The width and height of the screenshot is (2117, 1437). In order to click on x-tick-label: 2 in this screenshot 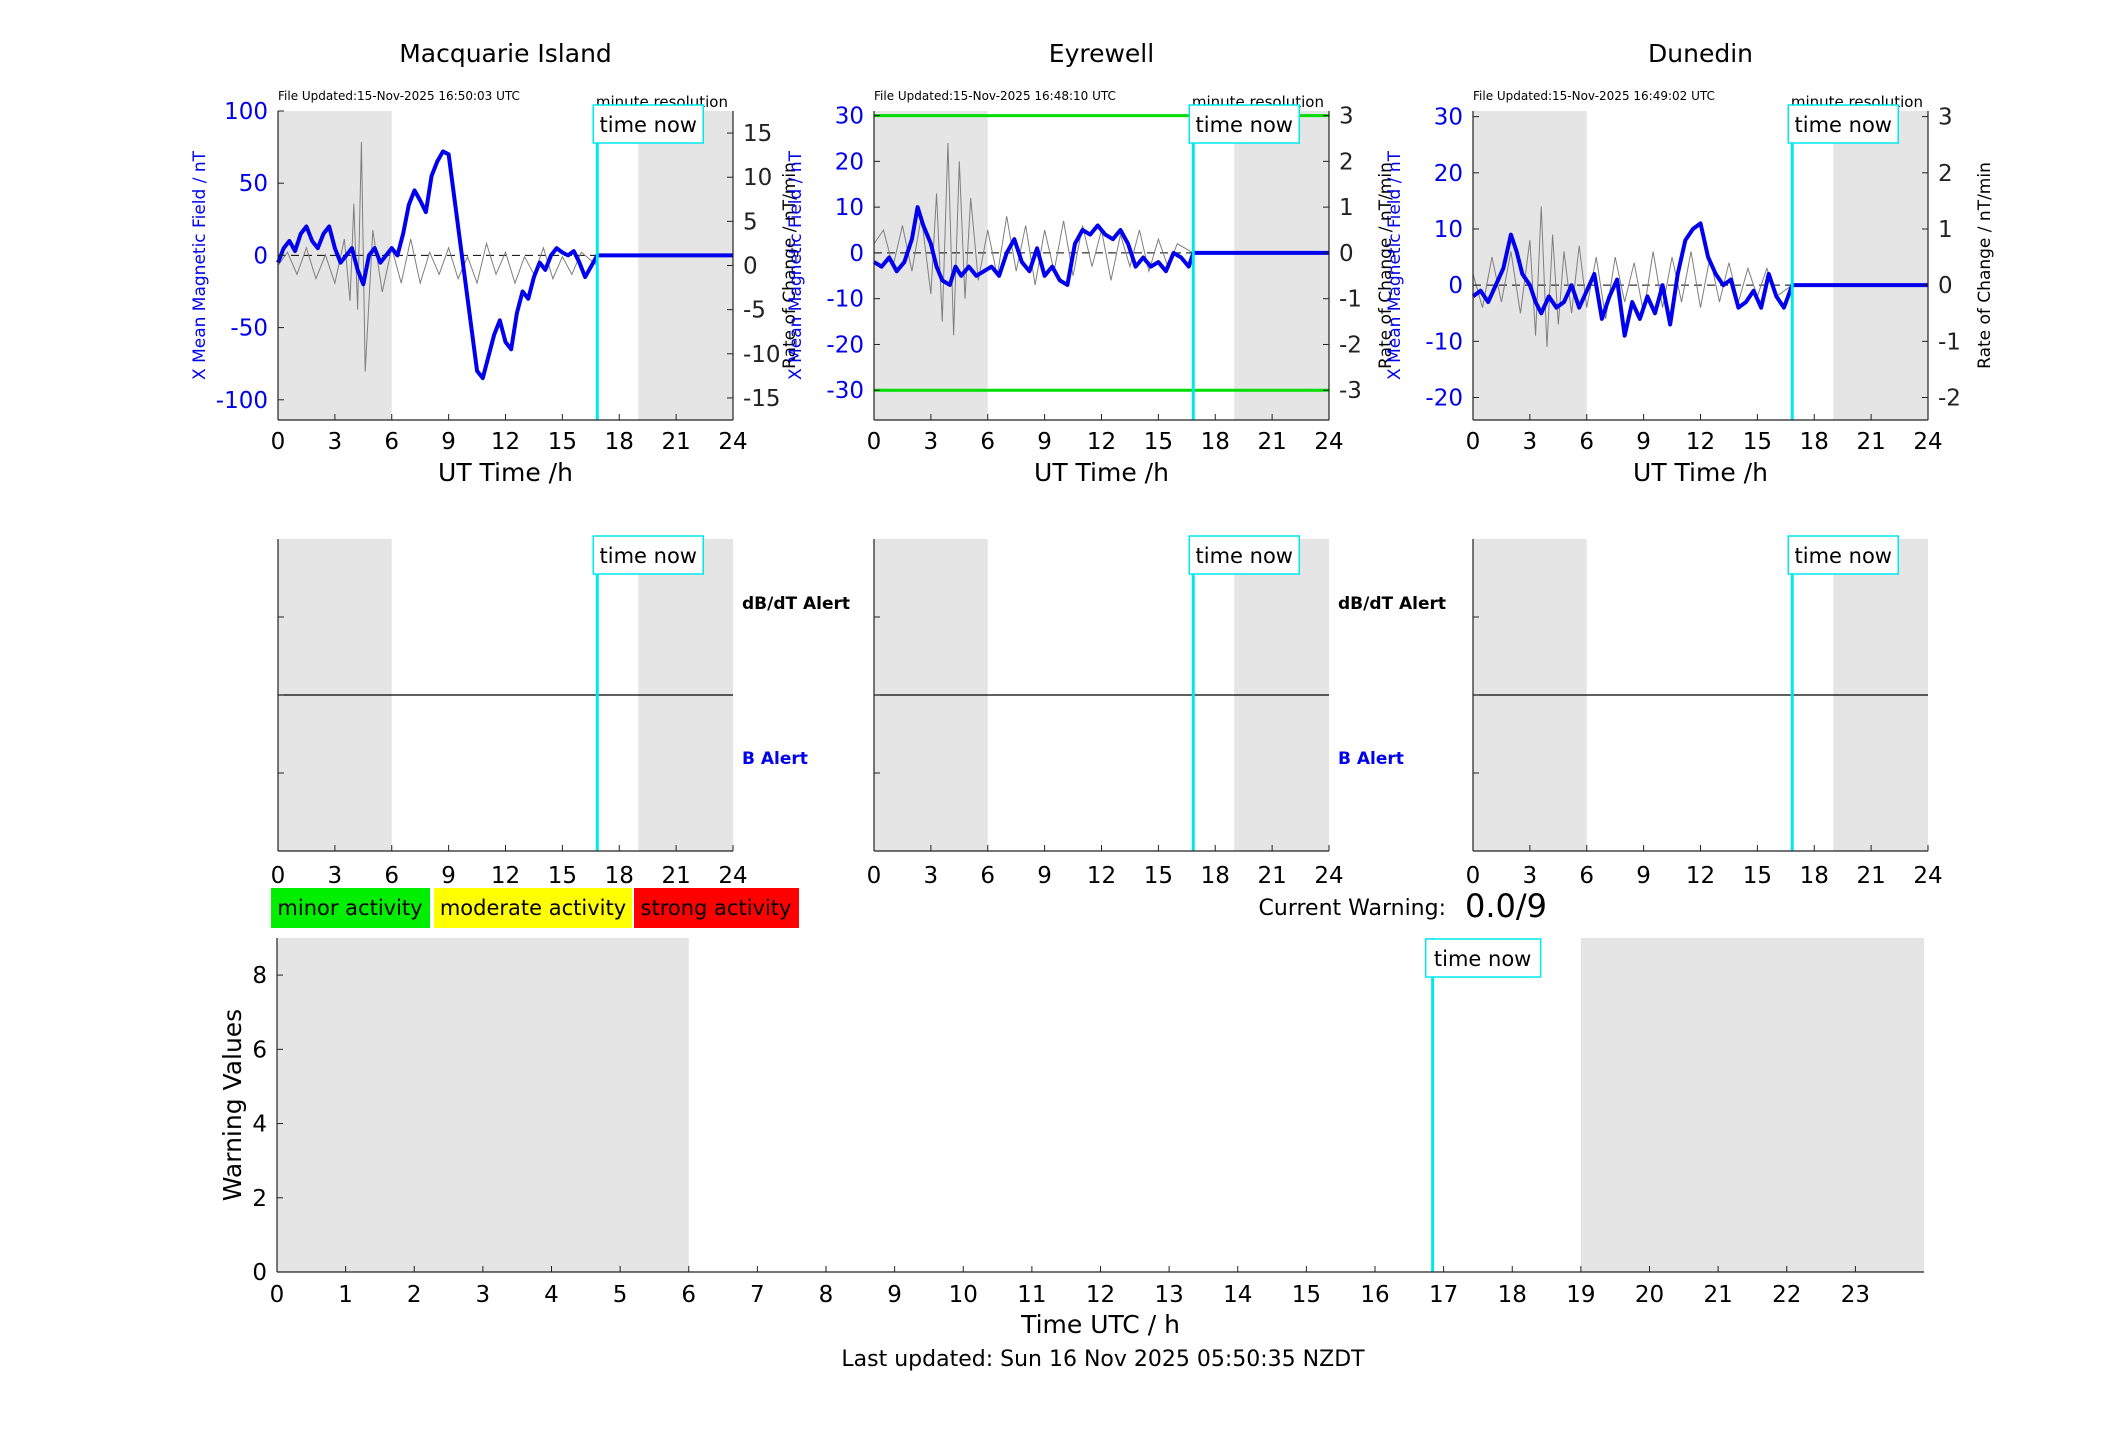, I will do `click(414, 1295)`.